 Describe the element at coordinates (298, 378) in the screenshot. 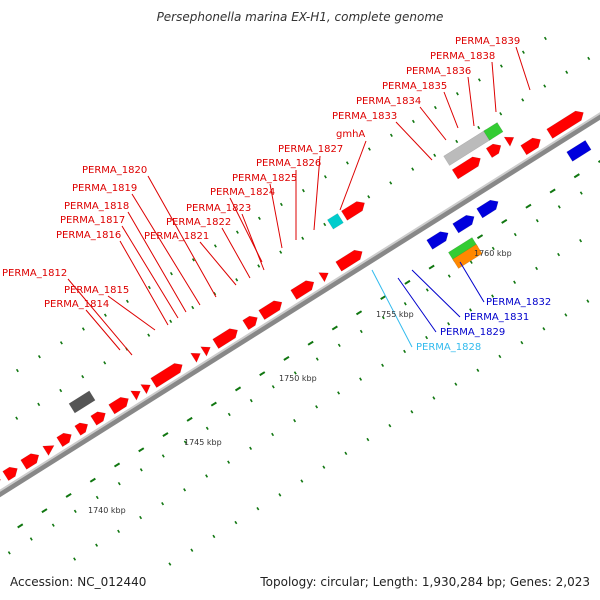

I see `tick-label-1750: 1750 kbp` at that location.